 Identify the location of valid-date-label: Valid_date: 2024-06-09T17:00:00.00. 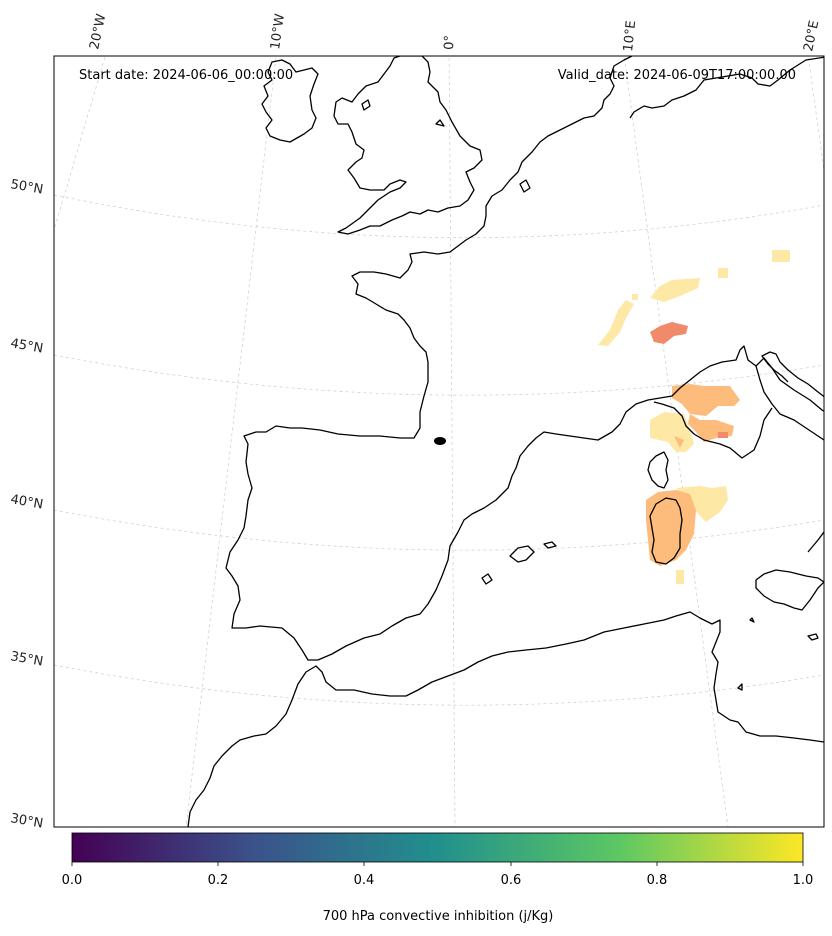
(677, 75).